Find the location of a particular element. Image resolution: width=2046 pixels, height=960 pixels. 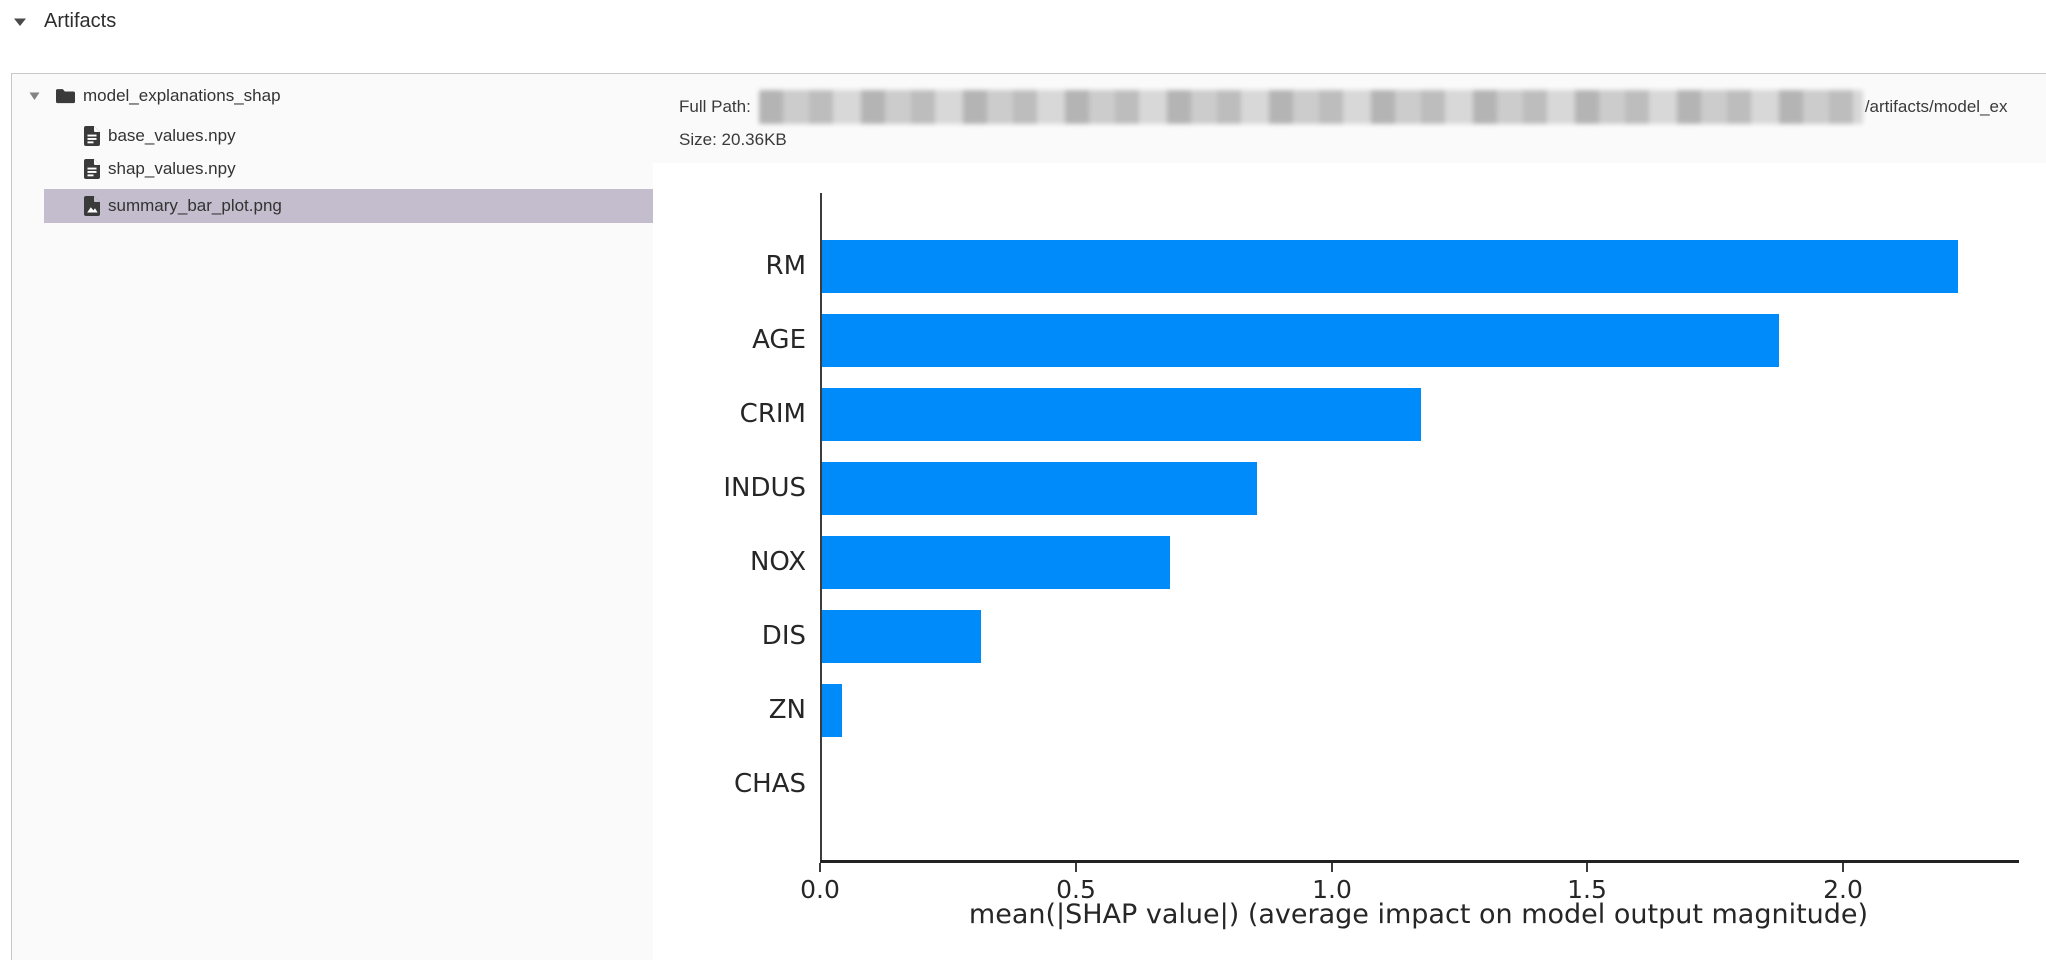

x-tick-label: 0.0 is located at coordinates (820, 889).